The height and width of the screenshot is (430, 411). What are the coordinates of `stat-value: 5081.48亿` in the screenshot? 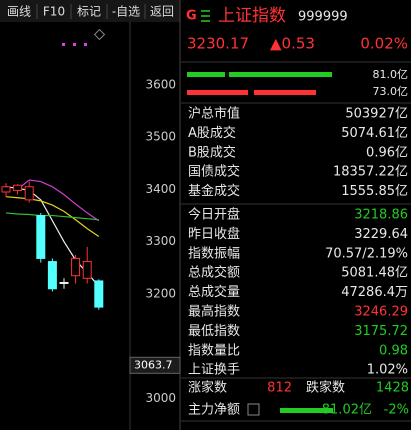 It's located at (374, 273).